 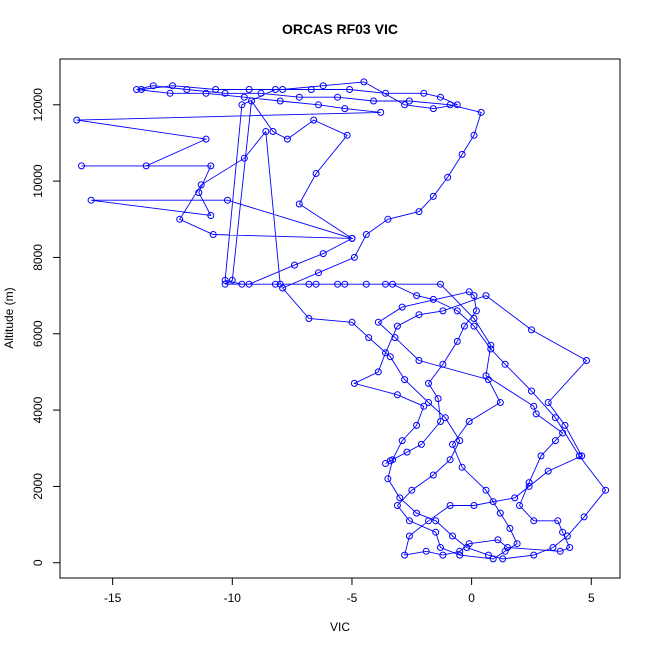 What do you see at coordinates (349, 591) in the screenshot?
I see `x-axis: -15 -10 -5 0 5` at bounding box center [349, 591].